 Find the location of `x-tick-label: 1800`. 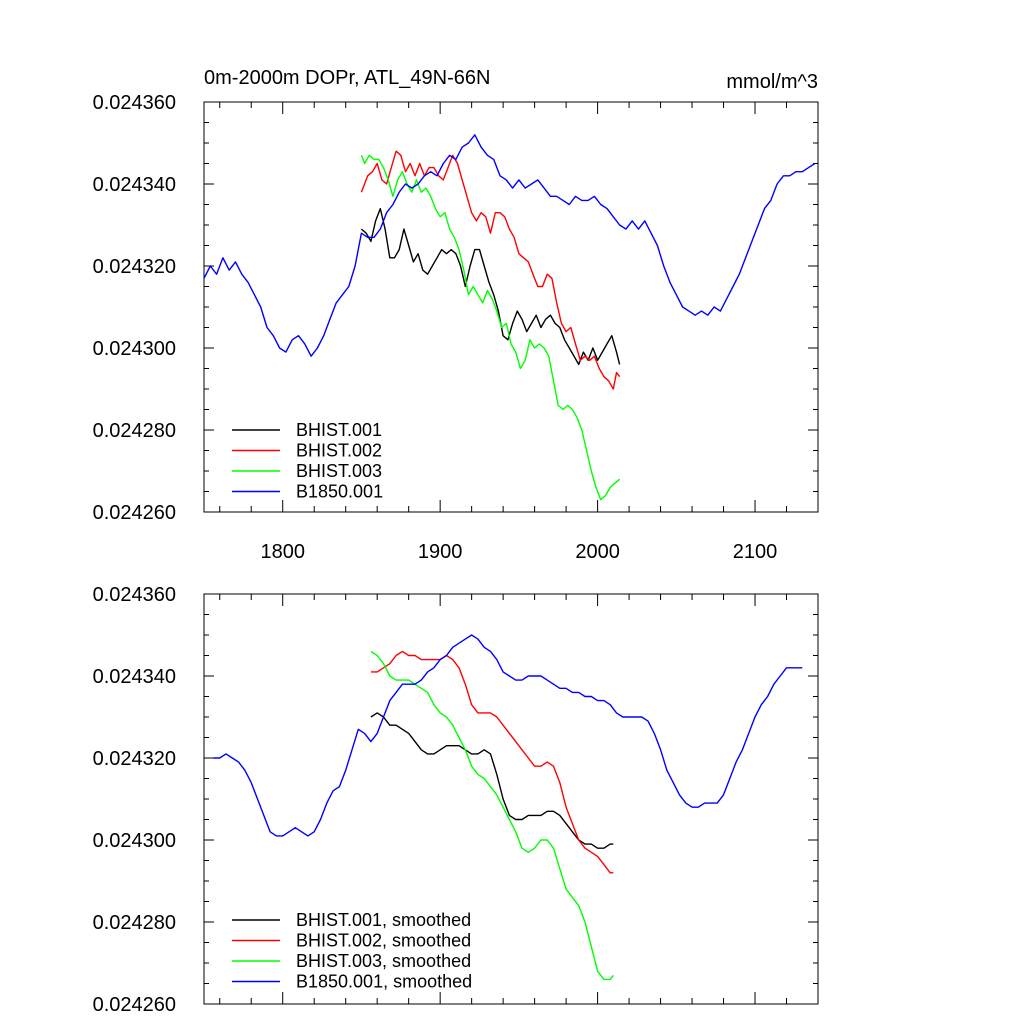

x-tick-label: 1800 is located at coordinates (282, 552).